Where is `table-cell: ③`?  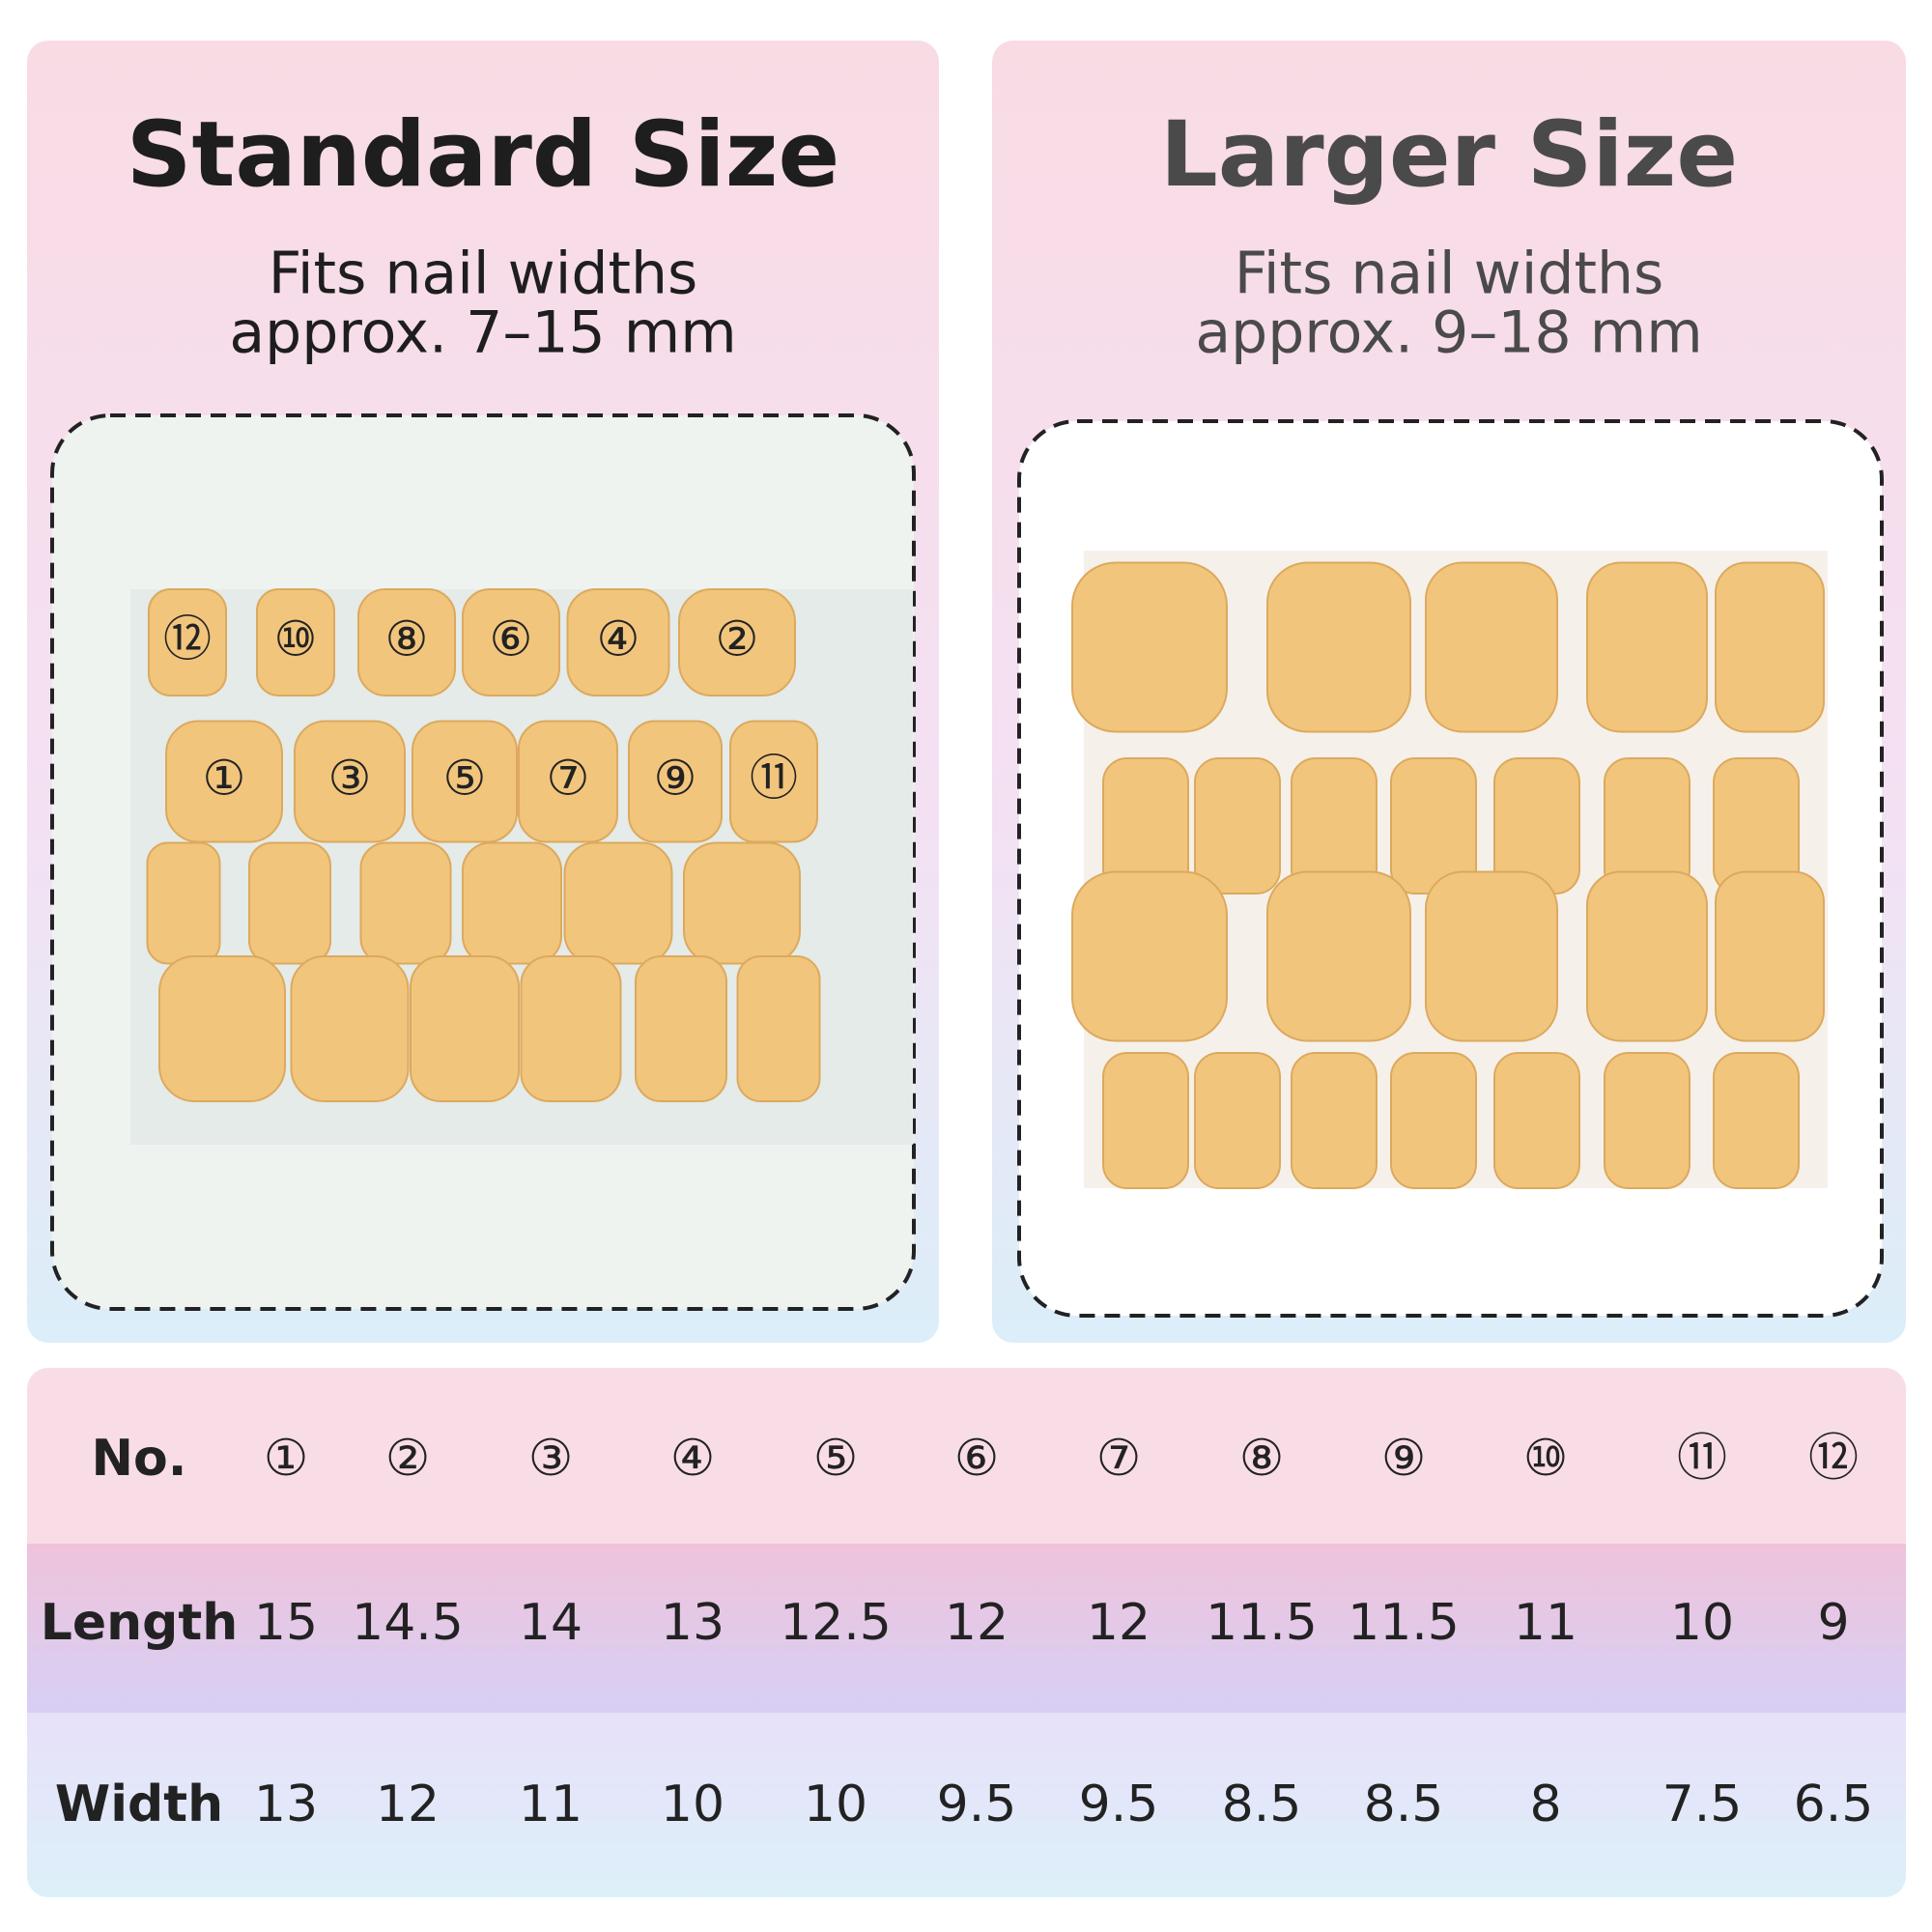 table-cell: ③ is located at coordinates (551, 1459).